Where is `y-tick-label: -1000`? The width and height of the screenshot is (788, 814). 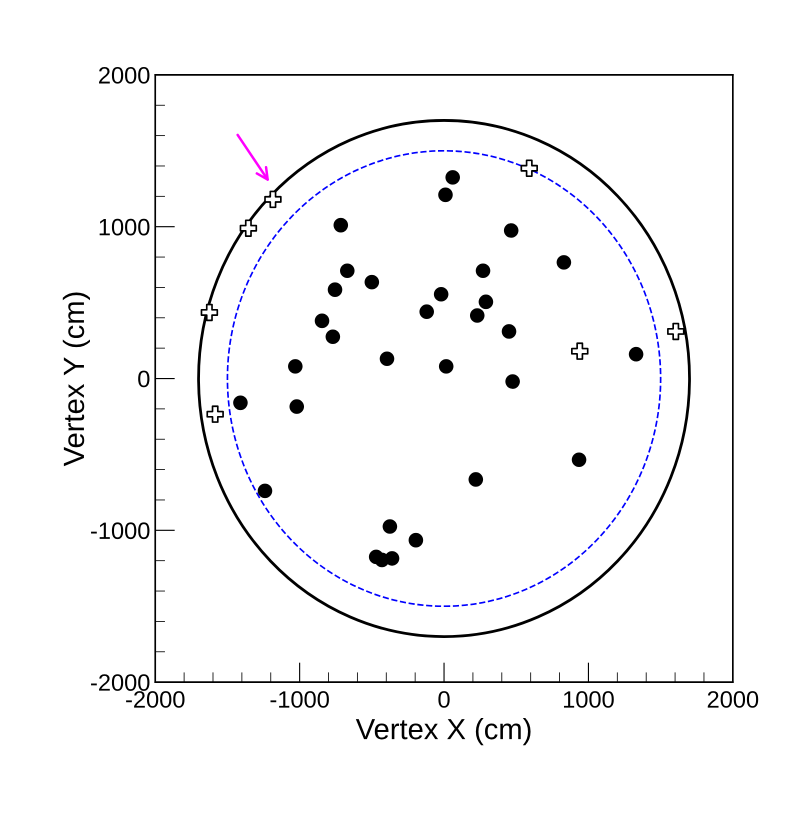 y-tick-label: -1000 is located at coordinates (120, 531).